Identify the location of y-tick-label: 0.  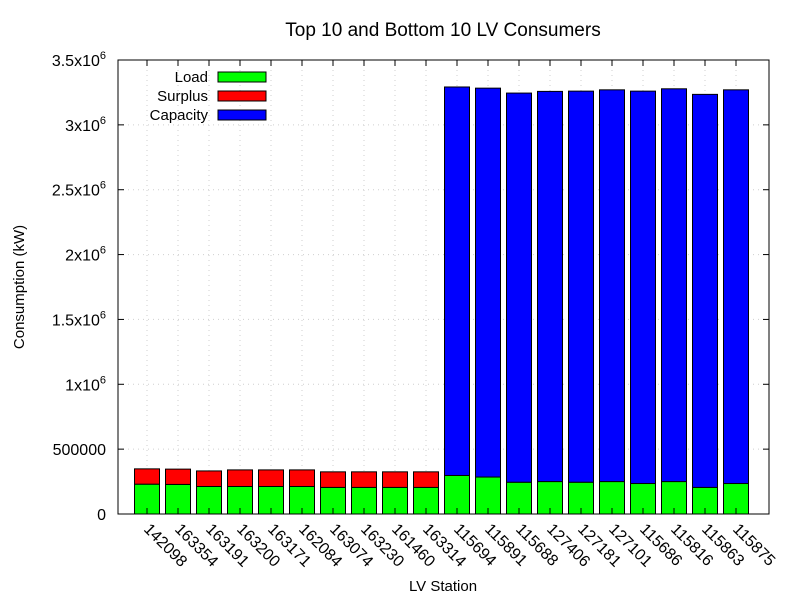
(101, 515).